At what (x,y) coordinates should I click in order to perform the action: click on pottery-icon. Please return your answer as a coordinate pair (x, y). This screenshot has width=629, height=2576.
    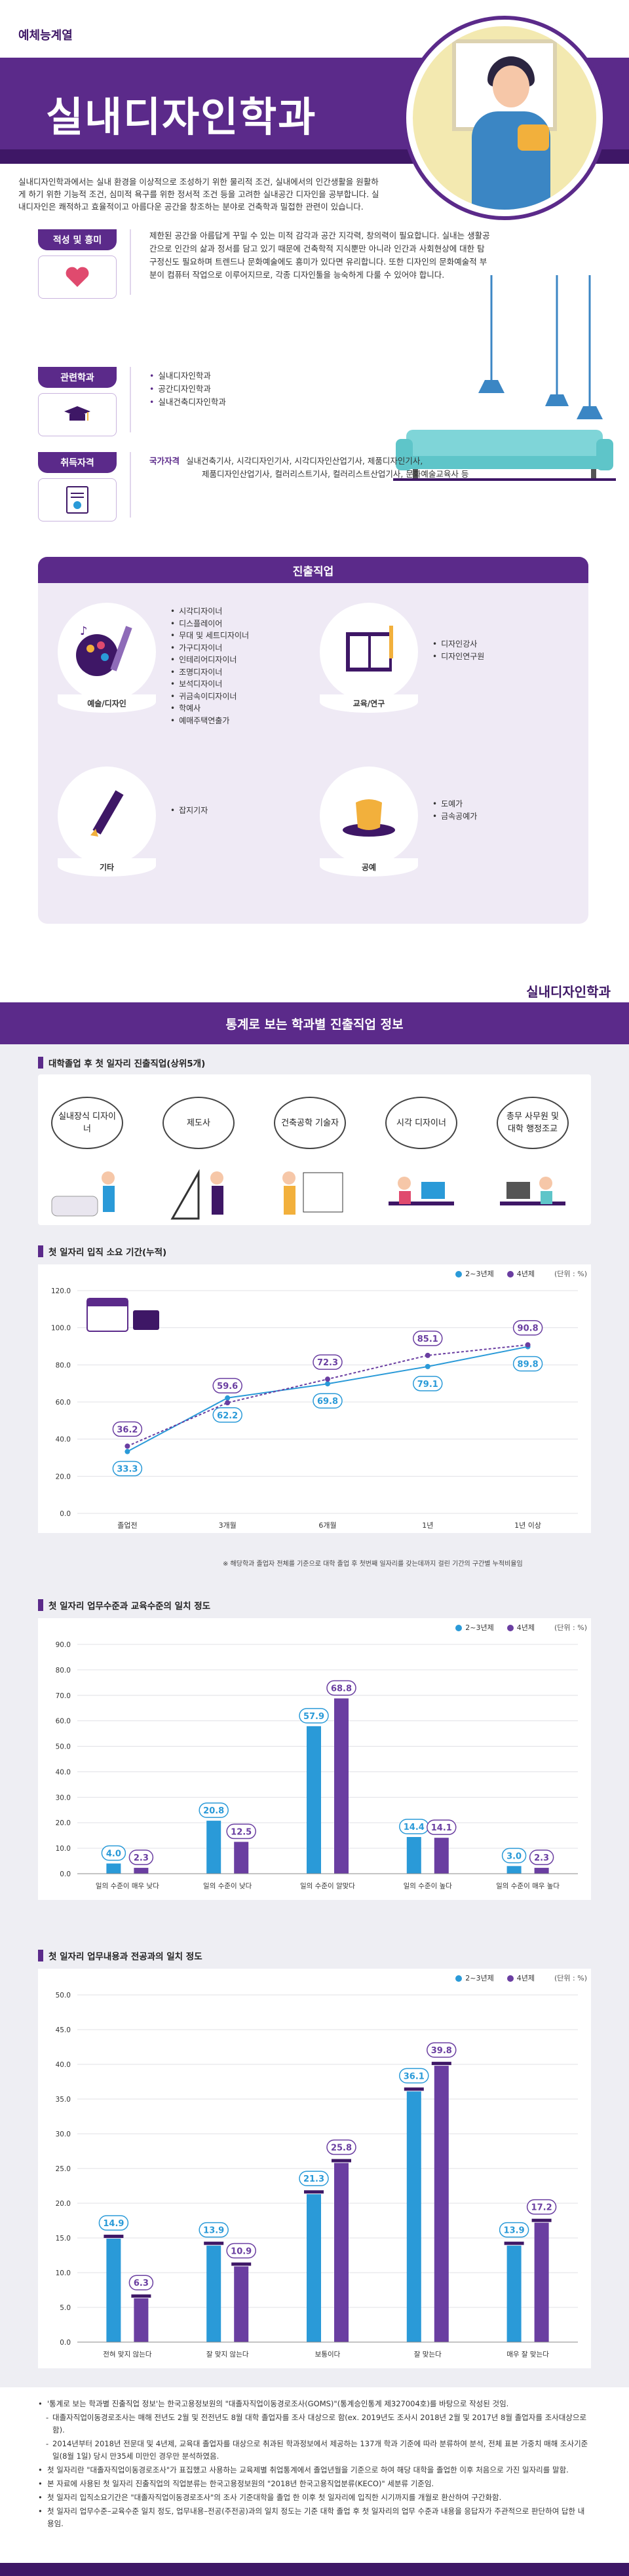
    Looking at the image, I should click on (369, 816).